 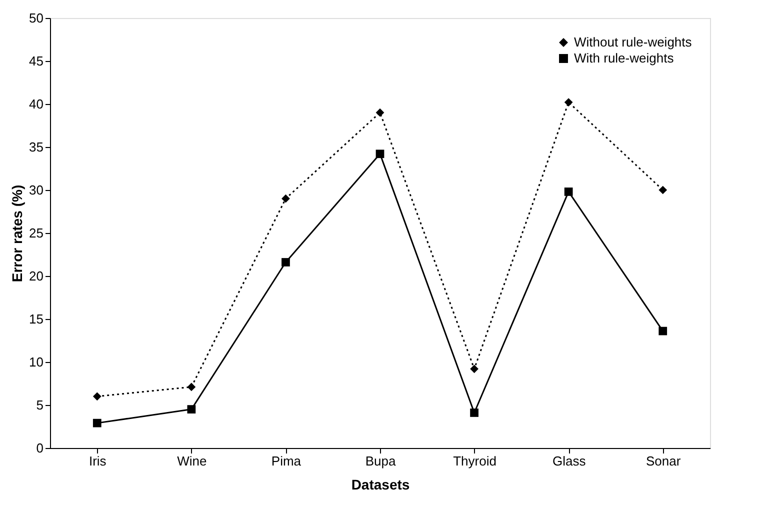 I want to click on legend-label: Without rule-weights, so click(x=633, y=42).